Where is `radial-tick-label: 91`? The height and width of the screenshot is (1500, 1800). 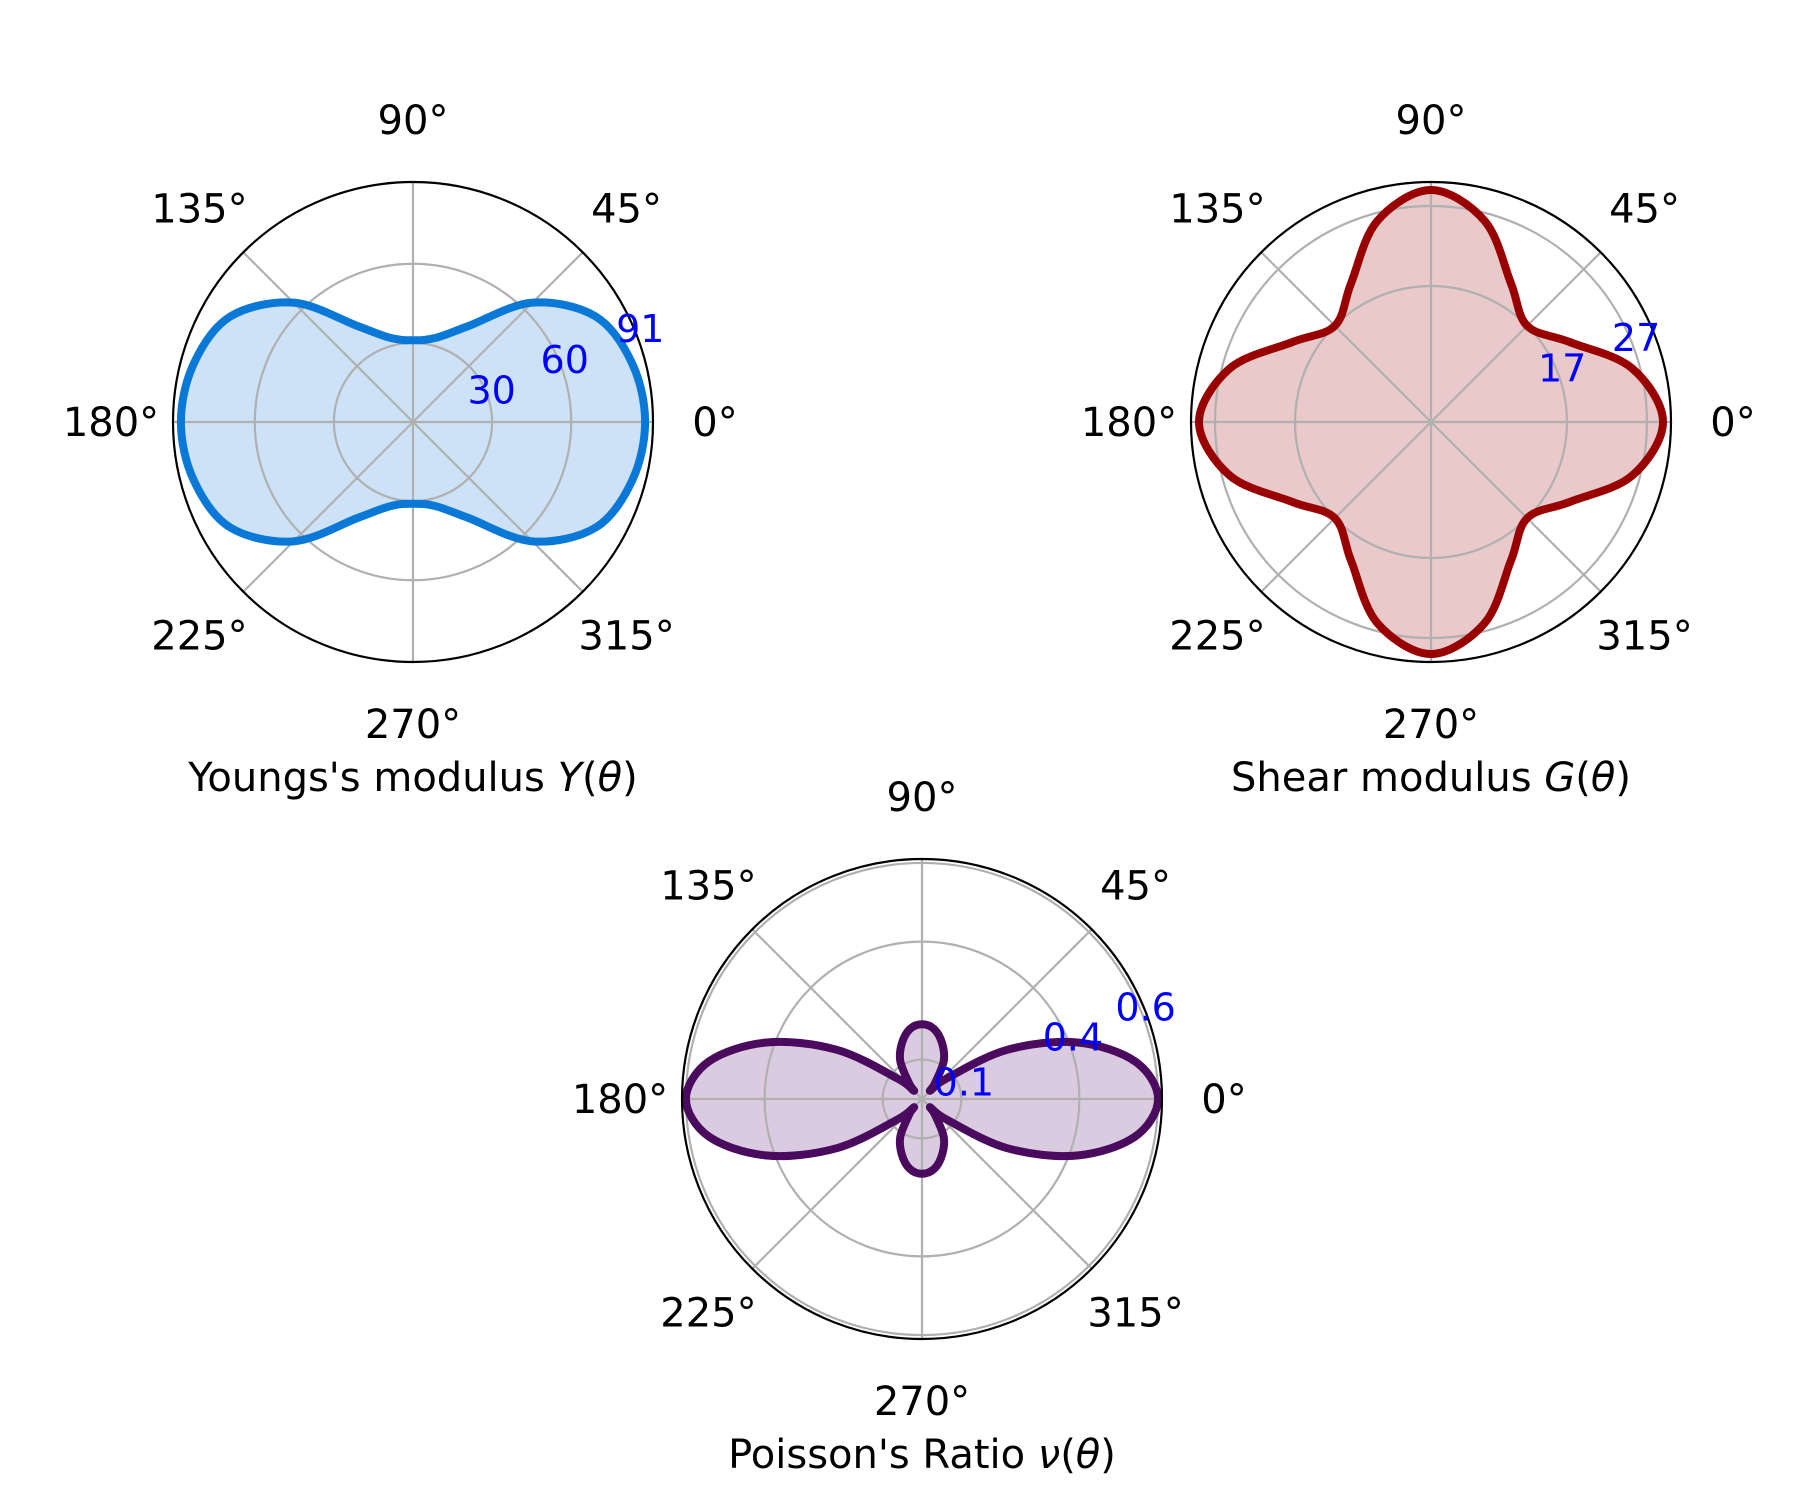
radial-tick-label: 91 is located at coordinates (640, 329).